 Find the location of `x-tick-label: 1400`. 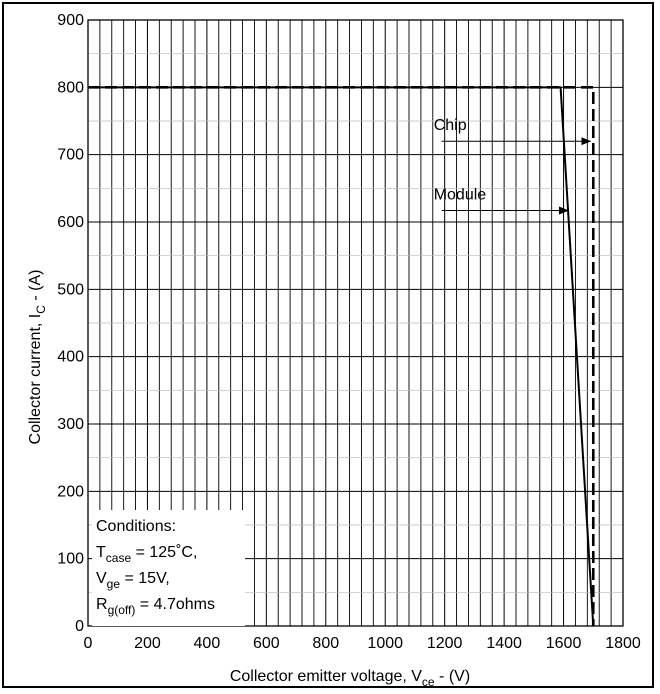

x-tick-label: 1400 is located at coordinates (504, 643).